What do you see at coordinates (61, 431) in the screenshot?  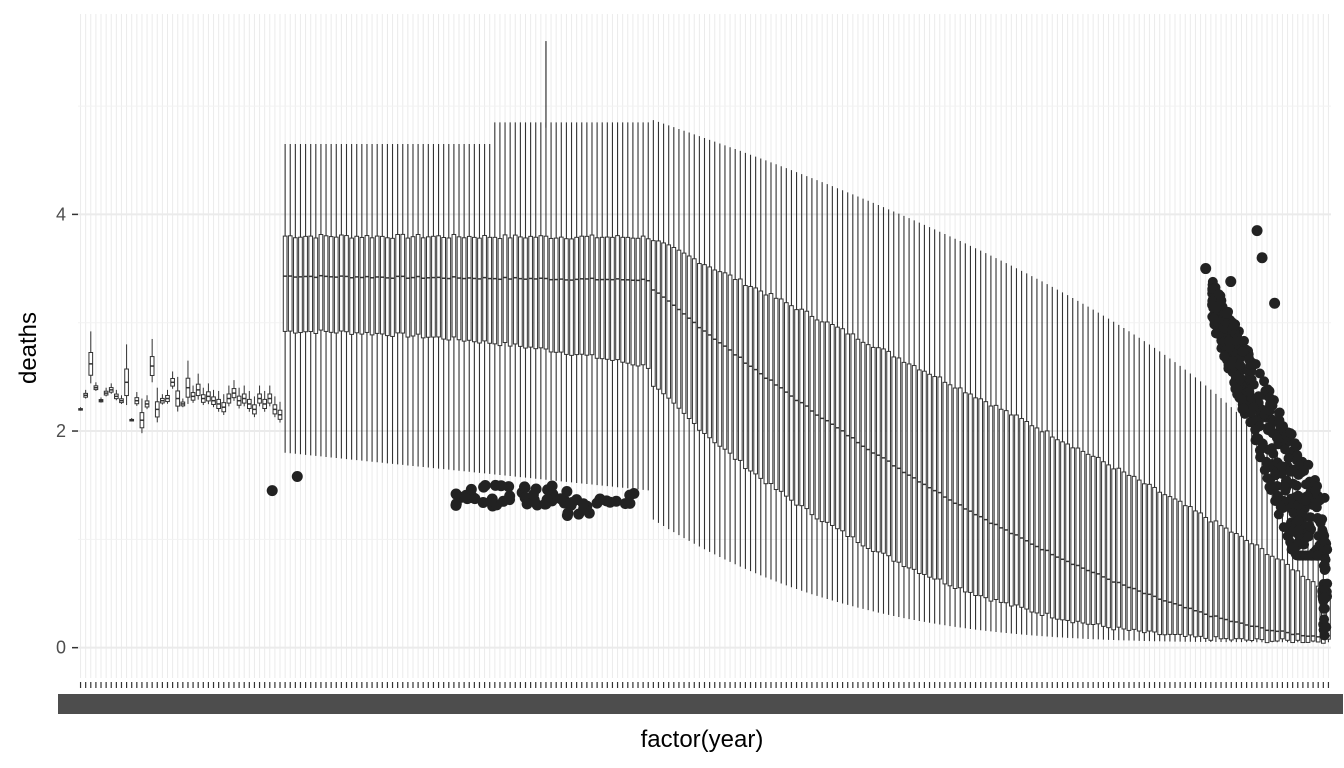 I see `y-tick-label: 2` at bounding box center [61, 431].